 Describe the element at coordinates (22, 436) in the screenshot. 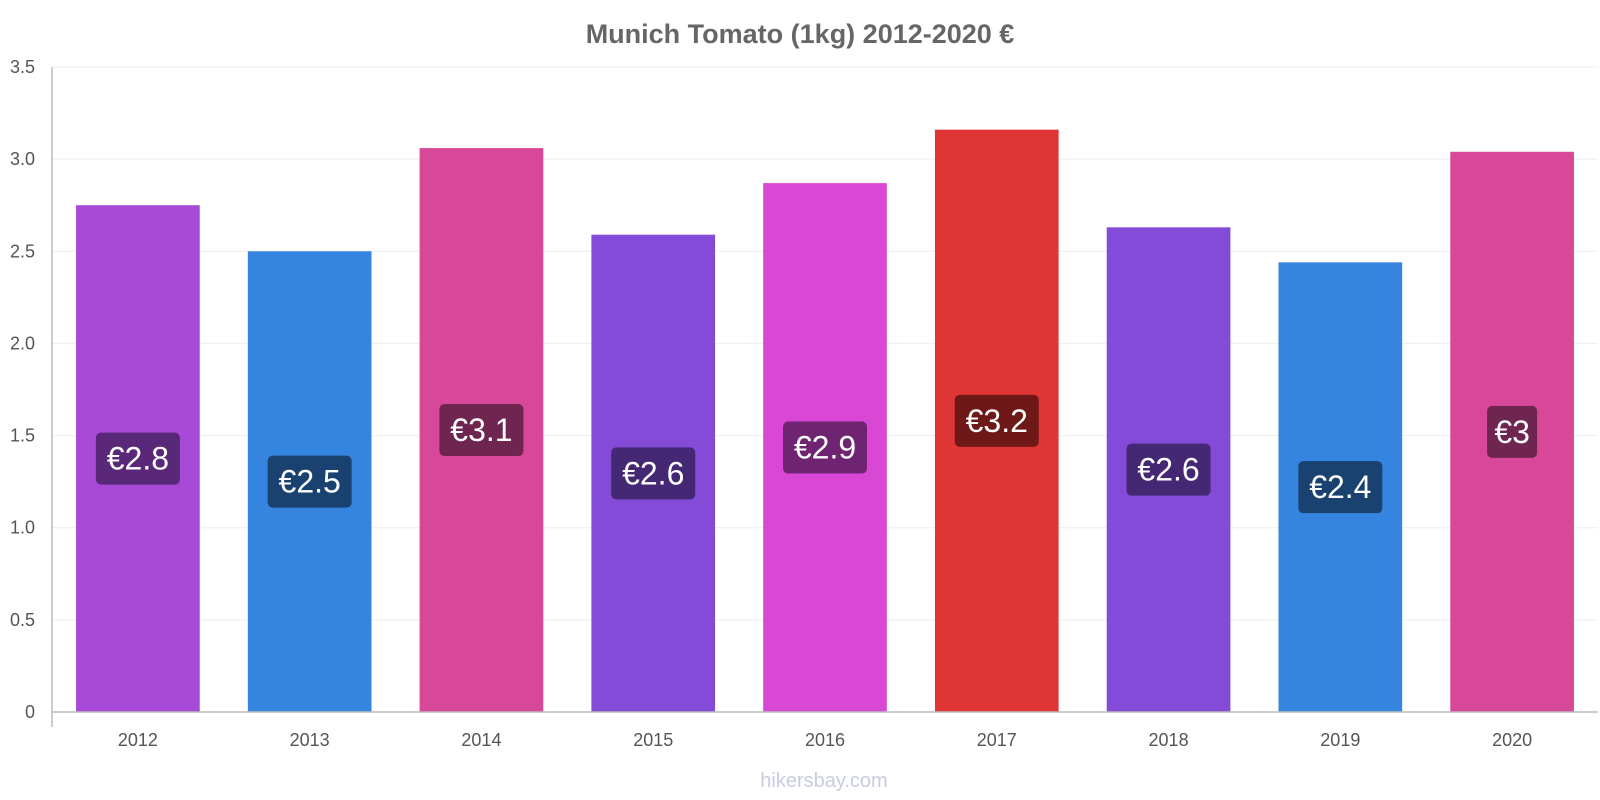

I see `y-tick-label: 1.5` at that location.